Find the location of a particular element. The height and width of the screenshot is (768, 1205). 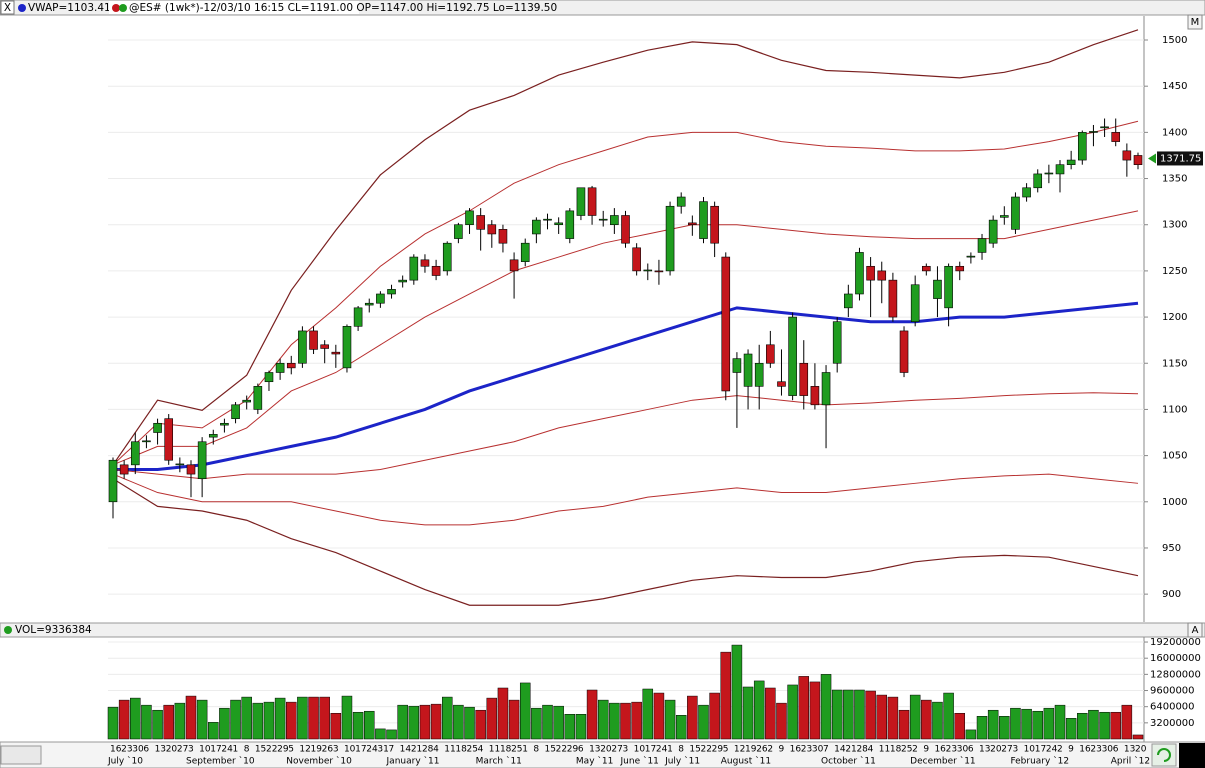

vwap-dot is located at coordinates (22, 8).